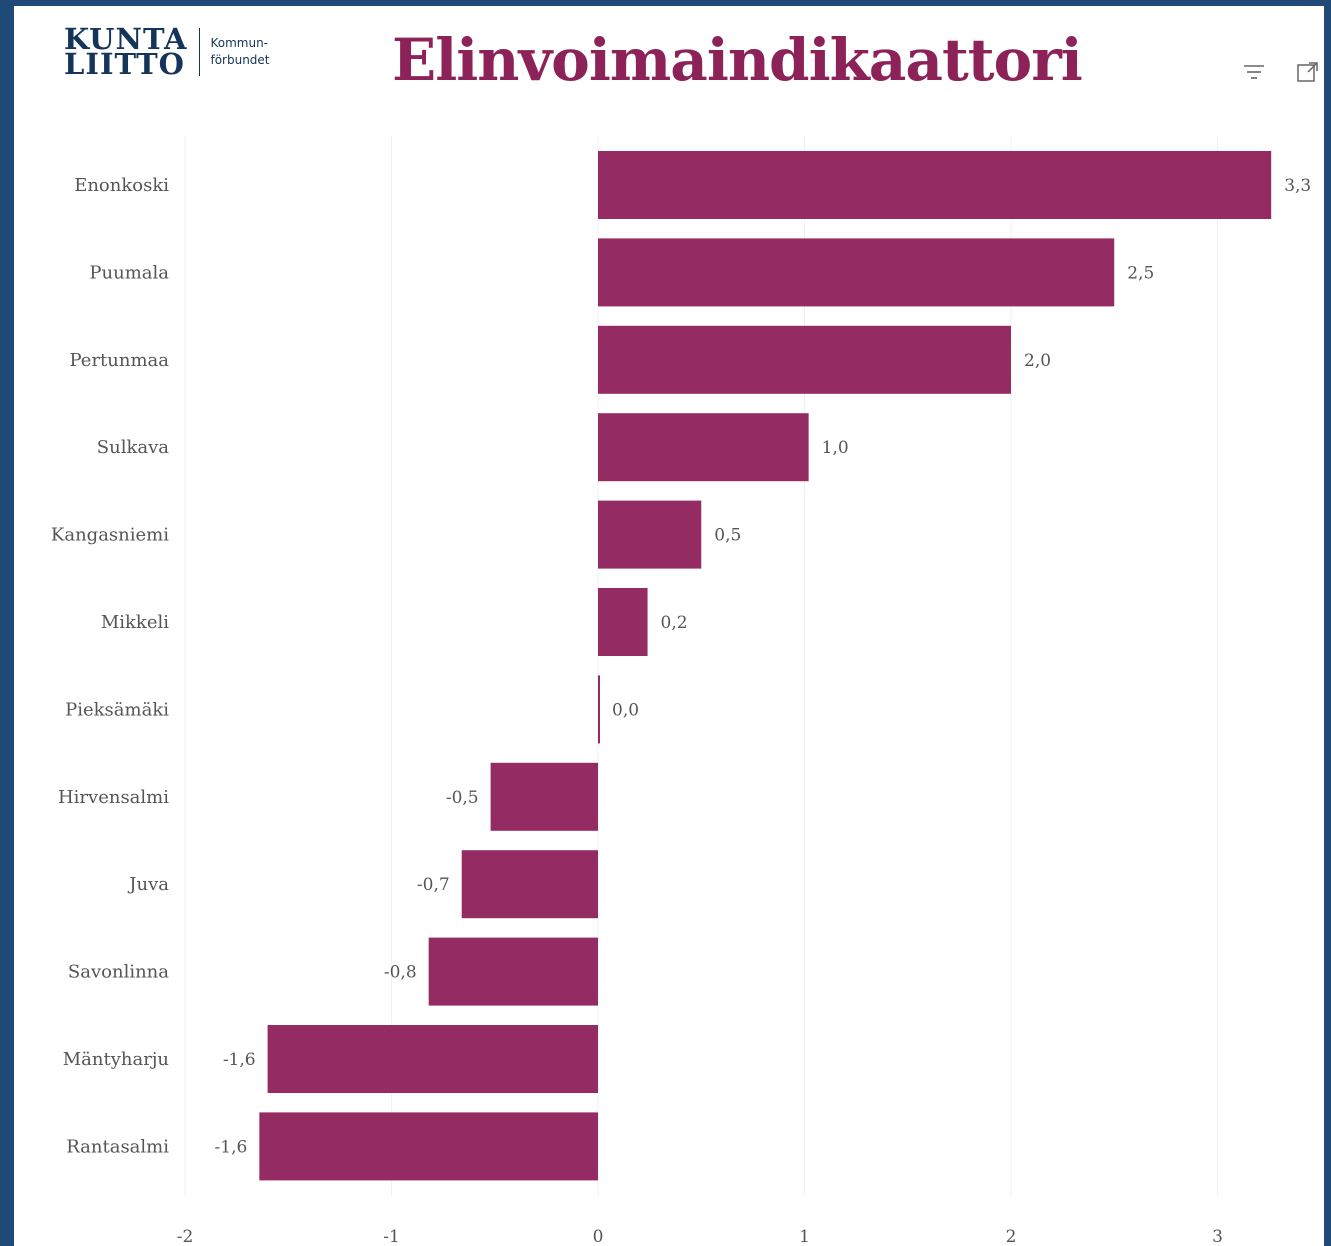 The image size is (1331, 1246). Describe the element at coordinates (804, 1236) in the screenshot. I see `x-tick-label: 1` at that location.